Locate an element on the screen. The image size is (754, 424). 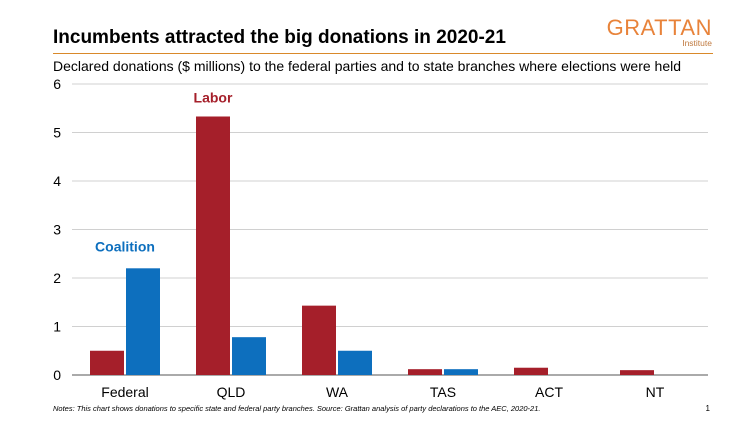
bar-labor-wa is located at coordinates (319, 340).